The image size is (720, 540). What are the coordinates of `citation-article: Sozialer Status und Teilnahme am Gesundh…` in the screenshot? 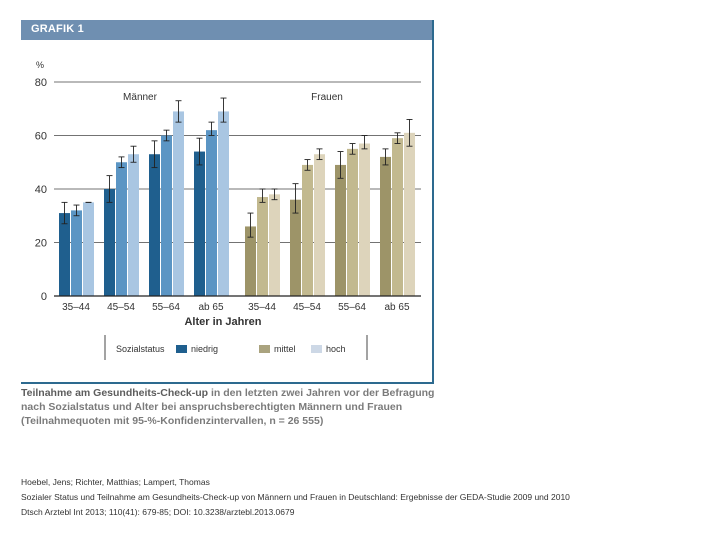 It's located at (295, 497).